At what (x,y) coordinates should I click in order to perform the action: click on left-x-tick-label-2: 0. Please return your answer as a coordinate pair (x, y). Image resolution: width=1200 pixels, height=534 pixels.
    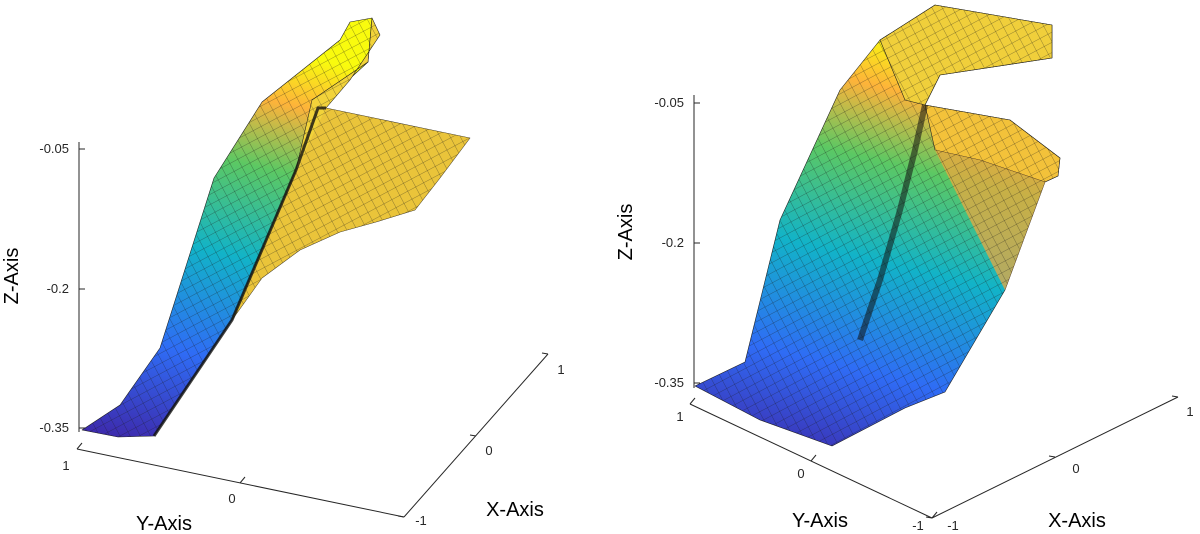
    Looking at the image, I should click on (488, 450).